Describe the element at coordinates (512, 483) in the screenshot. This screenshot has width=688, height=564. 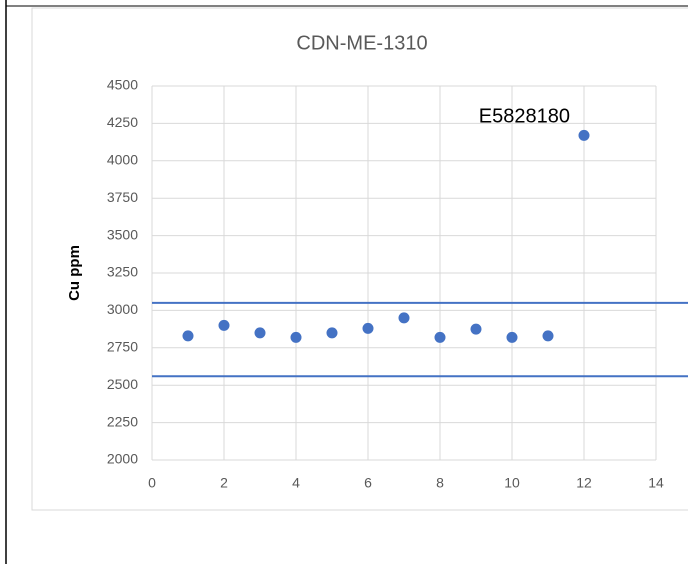
I see `x-tick-label: 10` at that location.